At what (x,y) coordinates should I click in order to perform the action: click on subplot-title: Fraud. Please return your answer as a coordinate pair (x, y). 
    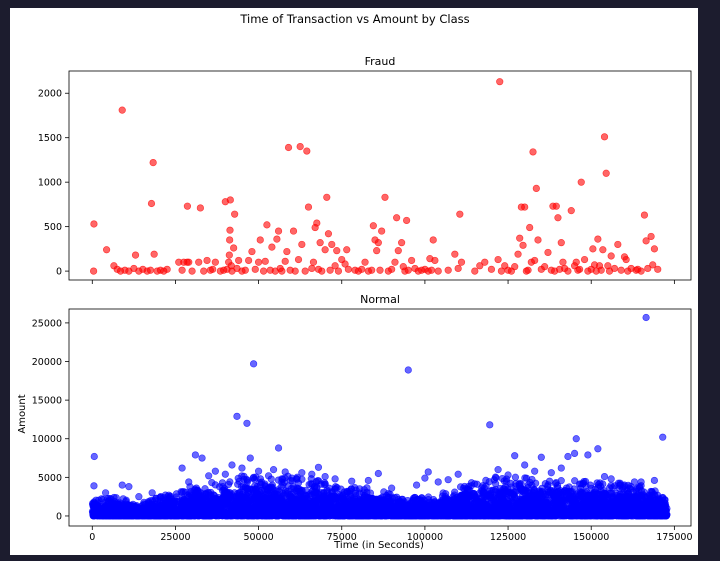
    Looking at the image, I should click on (380, 61).